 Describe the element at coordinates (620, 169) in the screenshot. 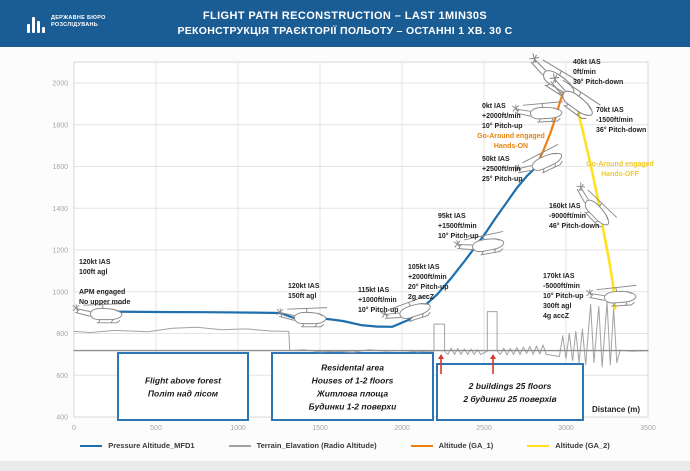

I see `annotation-goaround-off: Go-Around engaged Hands-OFF` at that location.